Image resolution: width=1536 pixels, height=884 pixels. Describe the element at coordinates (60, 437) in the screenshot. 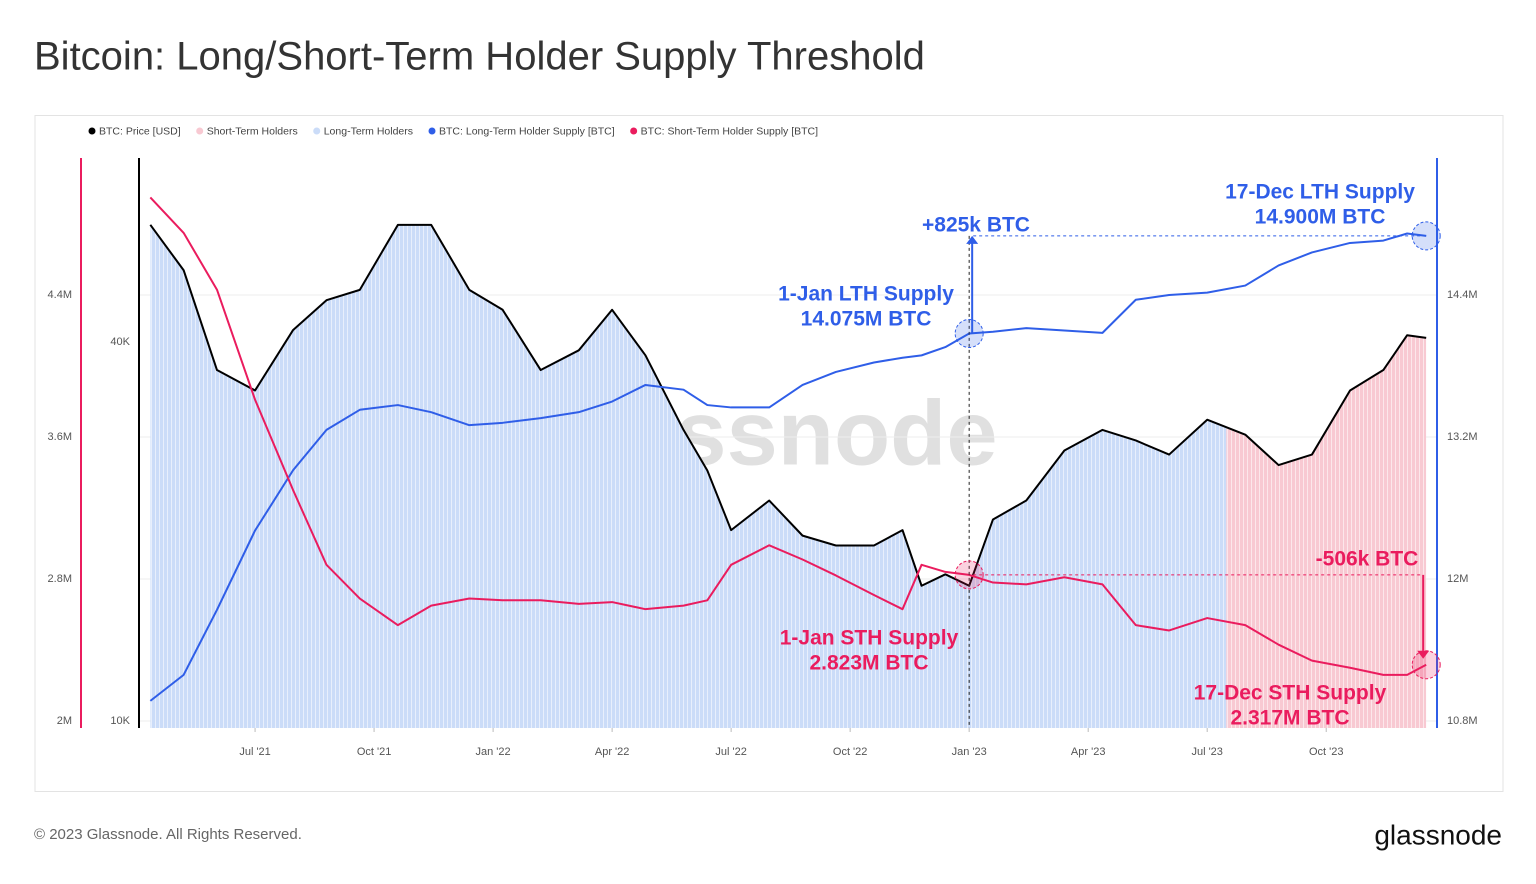

I see `y-tick-label: 3.6M` at that location.